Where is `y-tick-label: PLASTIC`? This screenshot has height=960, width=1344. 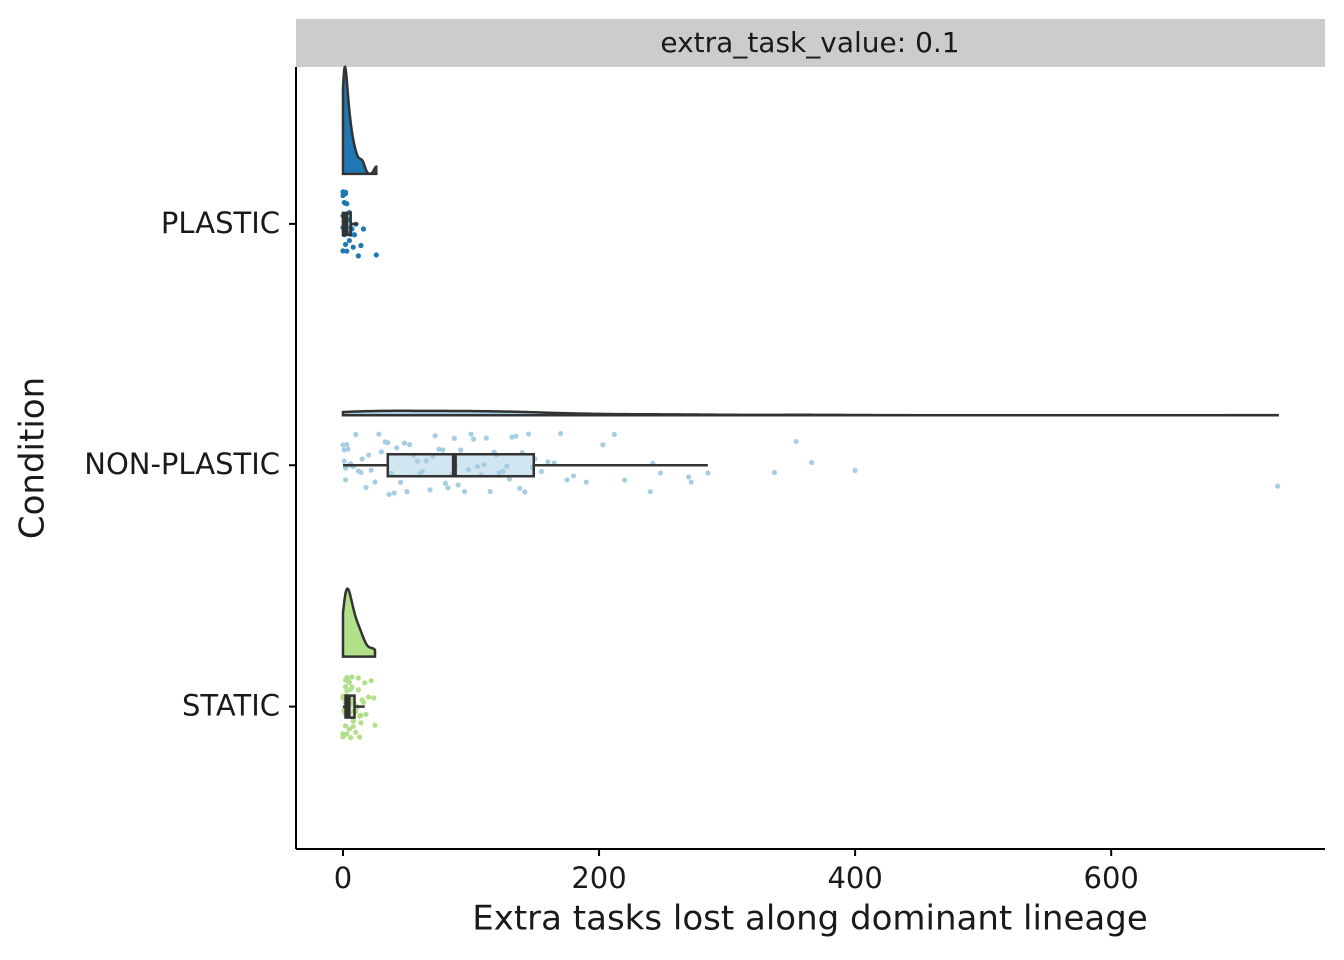
y-tick-label: PLASTIC is located at coordinates (220, 223).